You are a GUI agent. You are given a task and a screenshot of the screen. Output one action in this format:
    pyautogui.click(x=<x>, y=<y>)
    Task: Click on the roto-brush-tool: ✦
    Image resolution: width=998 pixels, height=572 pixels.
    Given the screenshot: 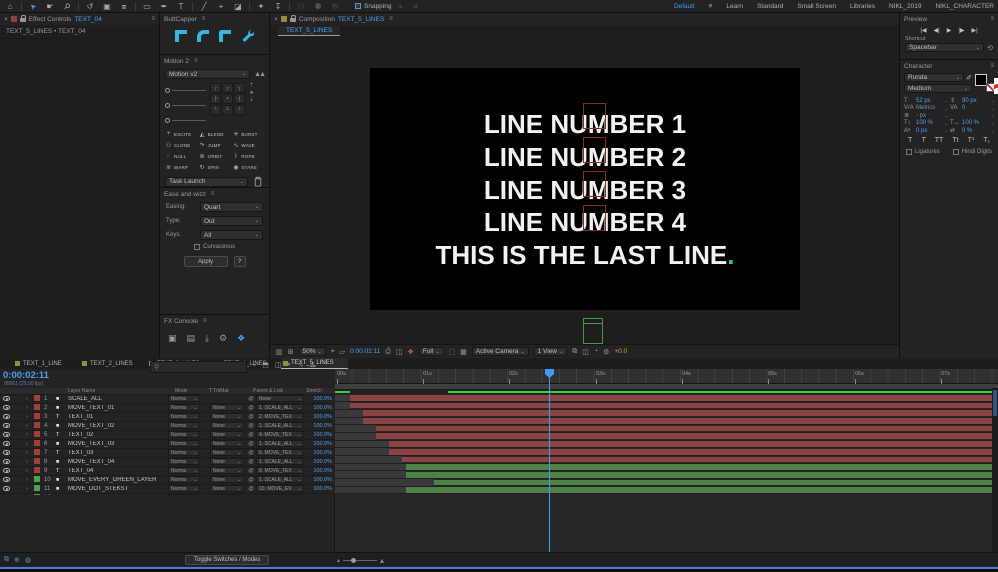 What is the action you would take?
    pyautogui.click(x=261, y=6)
    